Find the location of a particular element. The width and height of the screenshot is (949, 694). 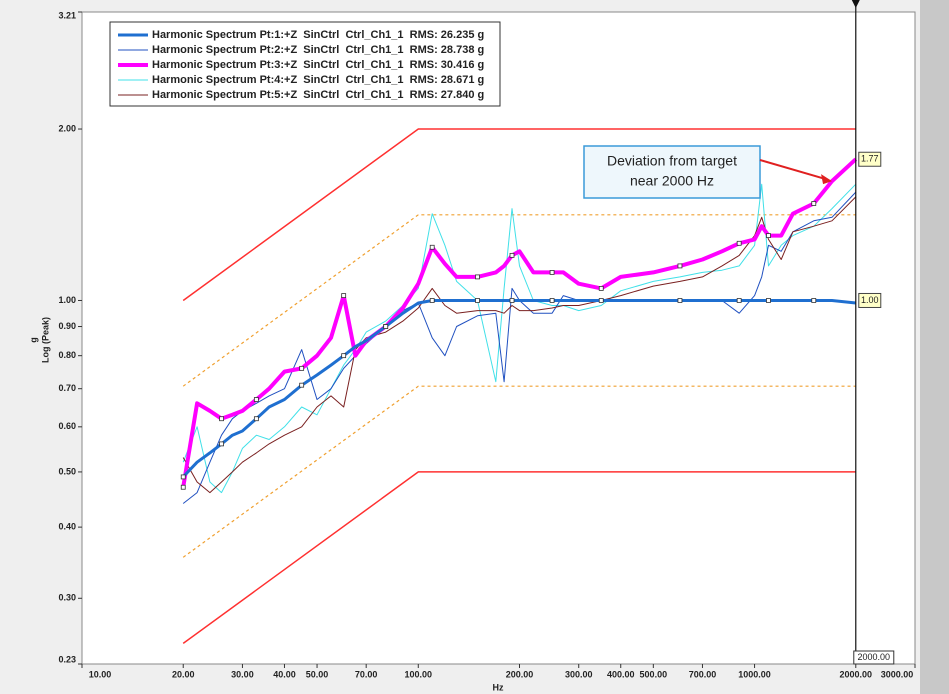

cursor-x-label: 2000.00 is located at coordinates (874, 657).